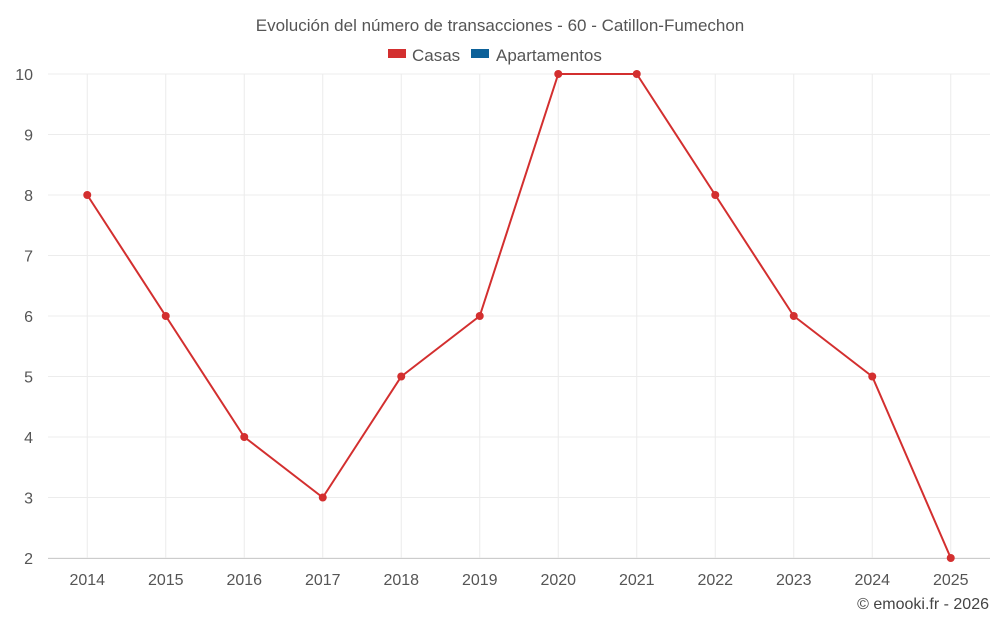 The height and width of the screenshot is (625, 1000). What do you see at coordinates (28, 378) in the screenshot?
I see `y-tick-label-5: 5` at bounding box center [28, 378].